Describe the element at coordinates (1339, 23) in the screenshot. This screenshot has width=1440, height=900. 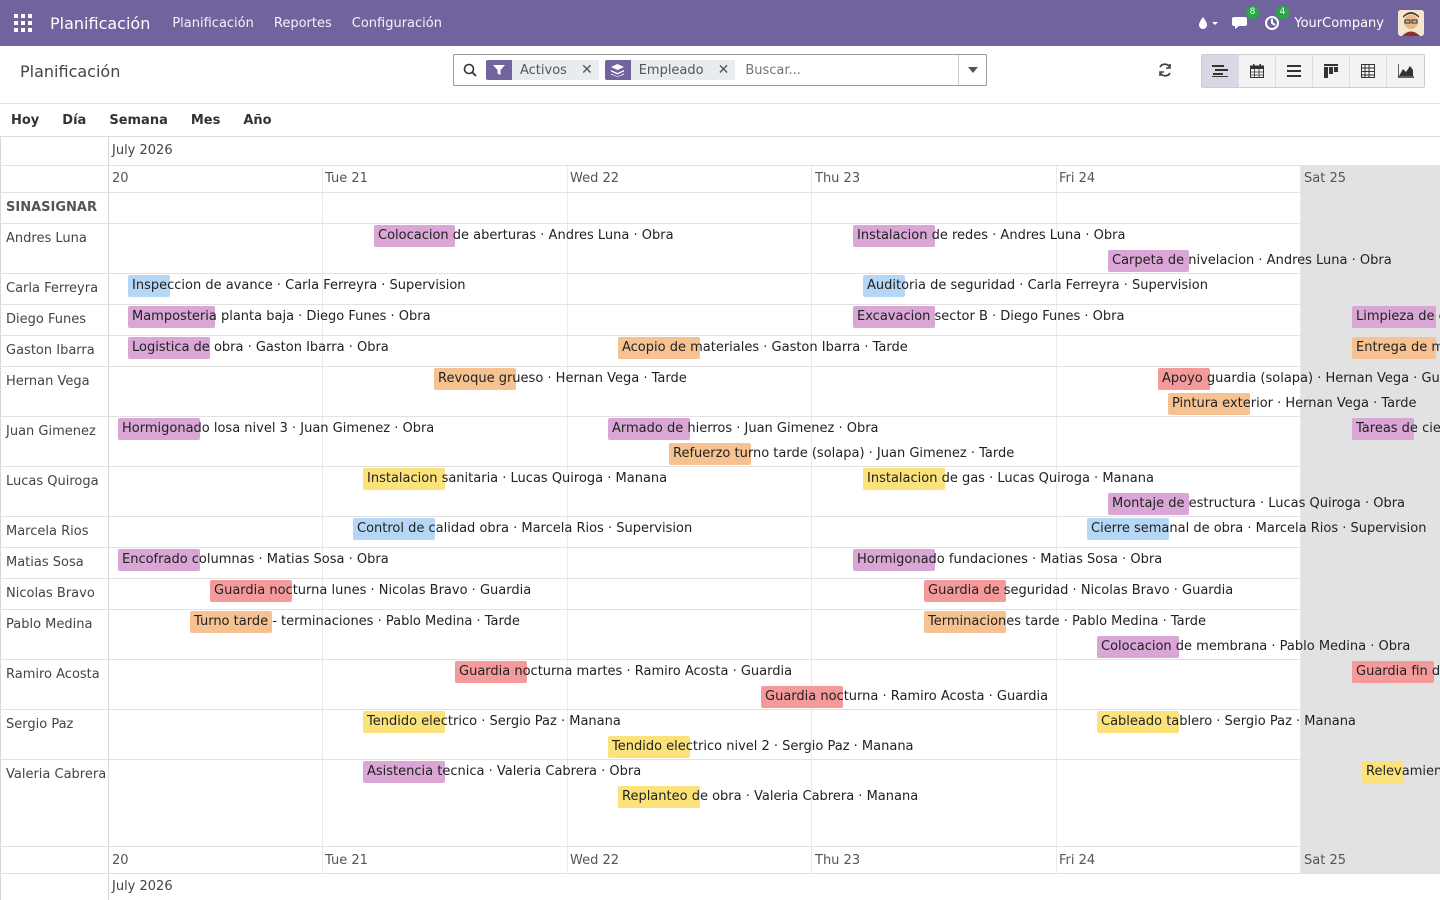
I see `company-switcher: YourCompany` at that location.